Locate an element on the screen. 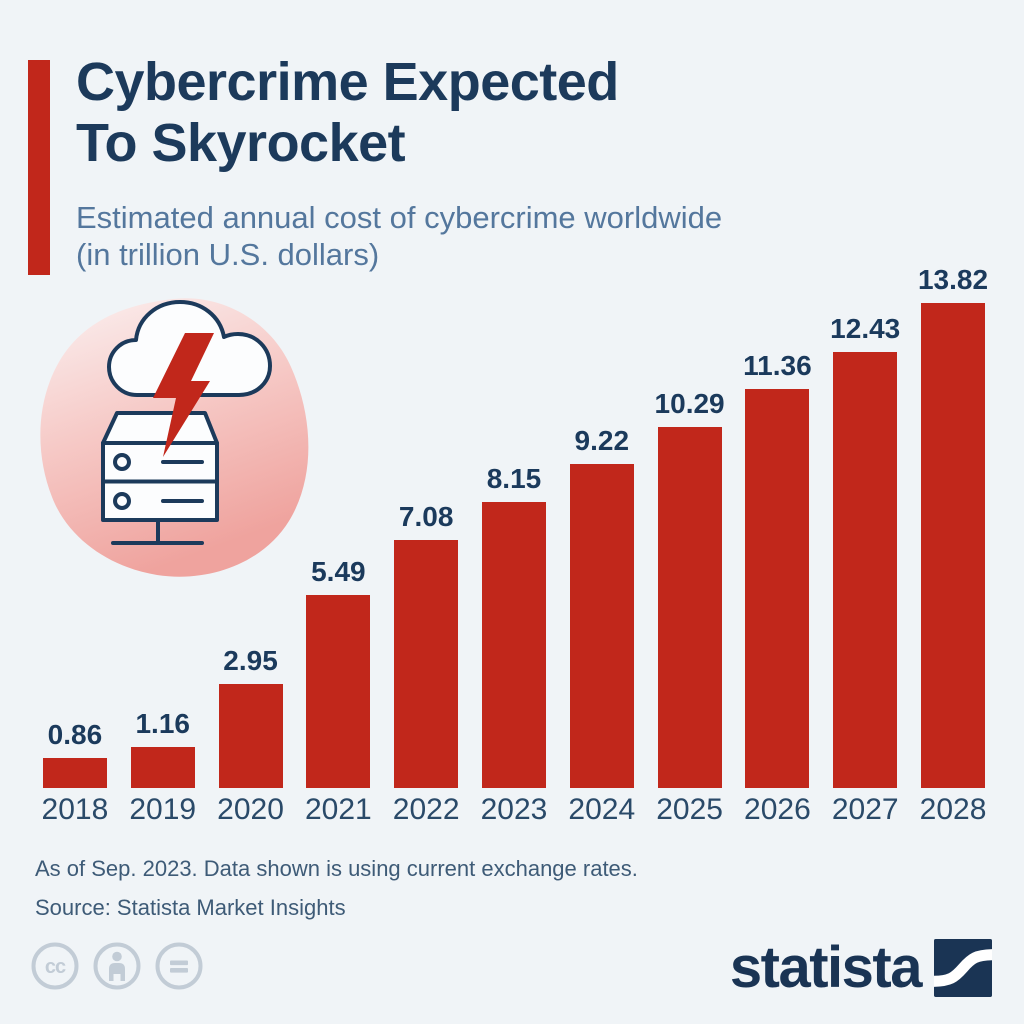  page-title: Cybercrime Expected To Skyrocket is located at coordinates (347, 113).